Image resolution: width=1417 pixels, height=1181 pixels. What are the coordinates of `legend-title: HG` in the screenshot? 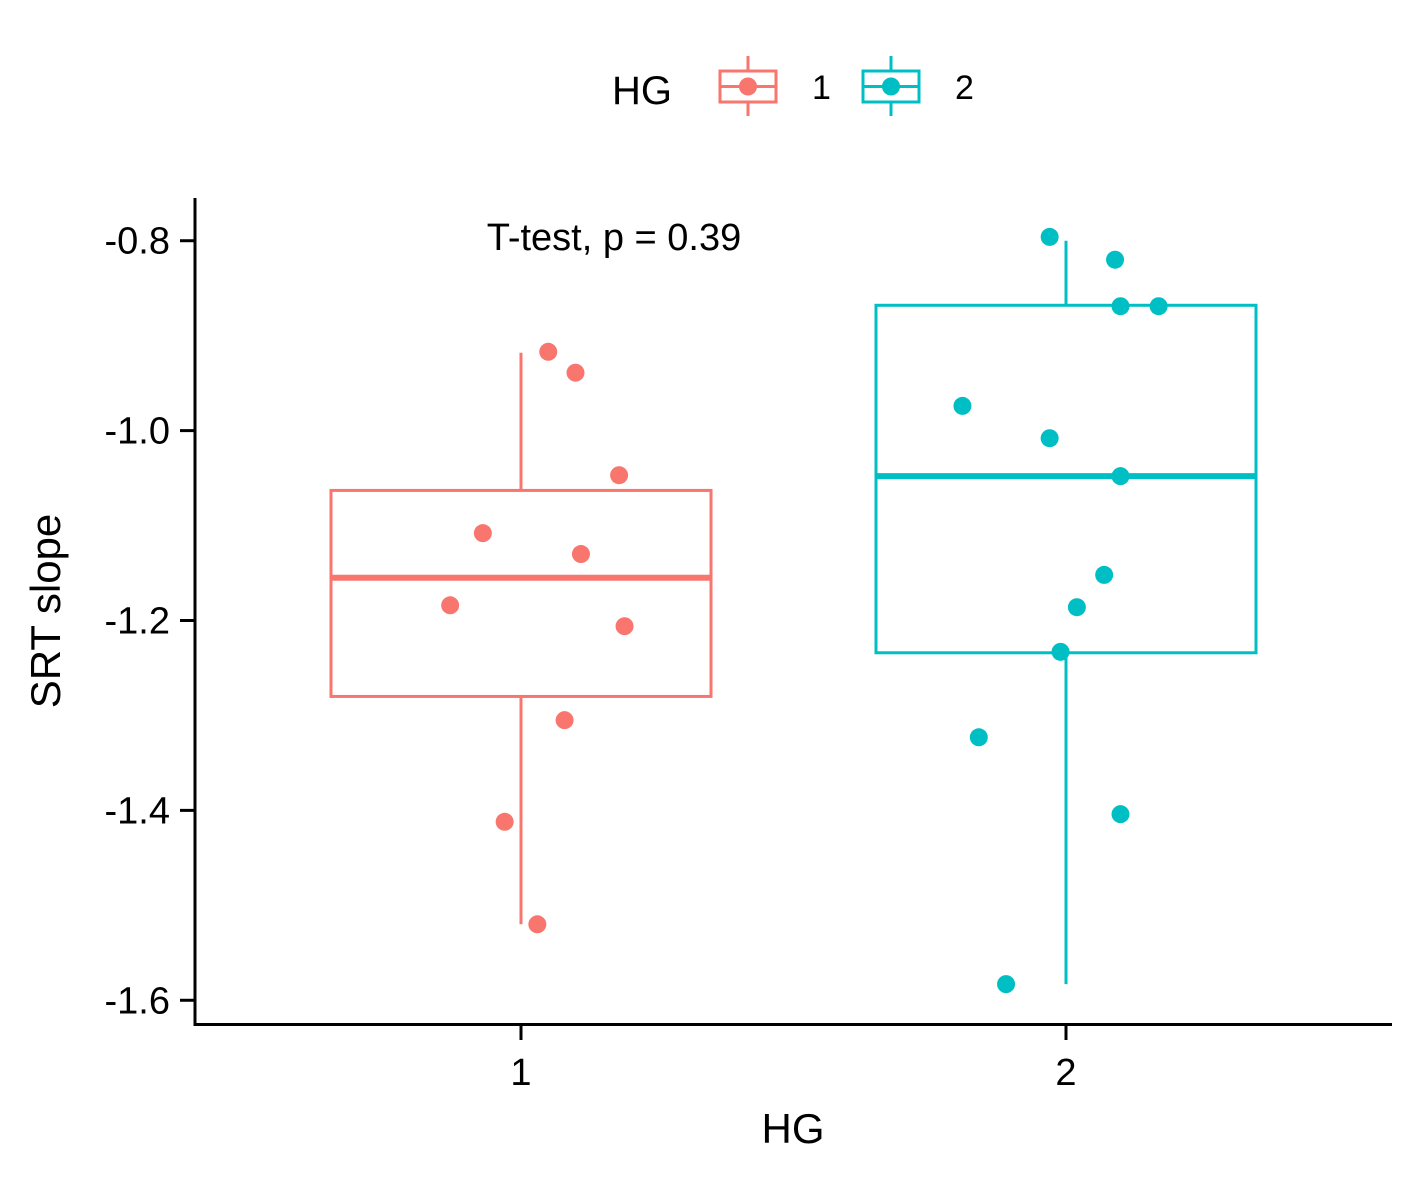 It's located at (642, 91).